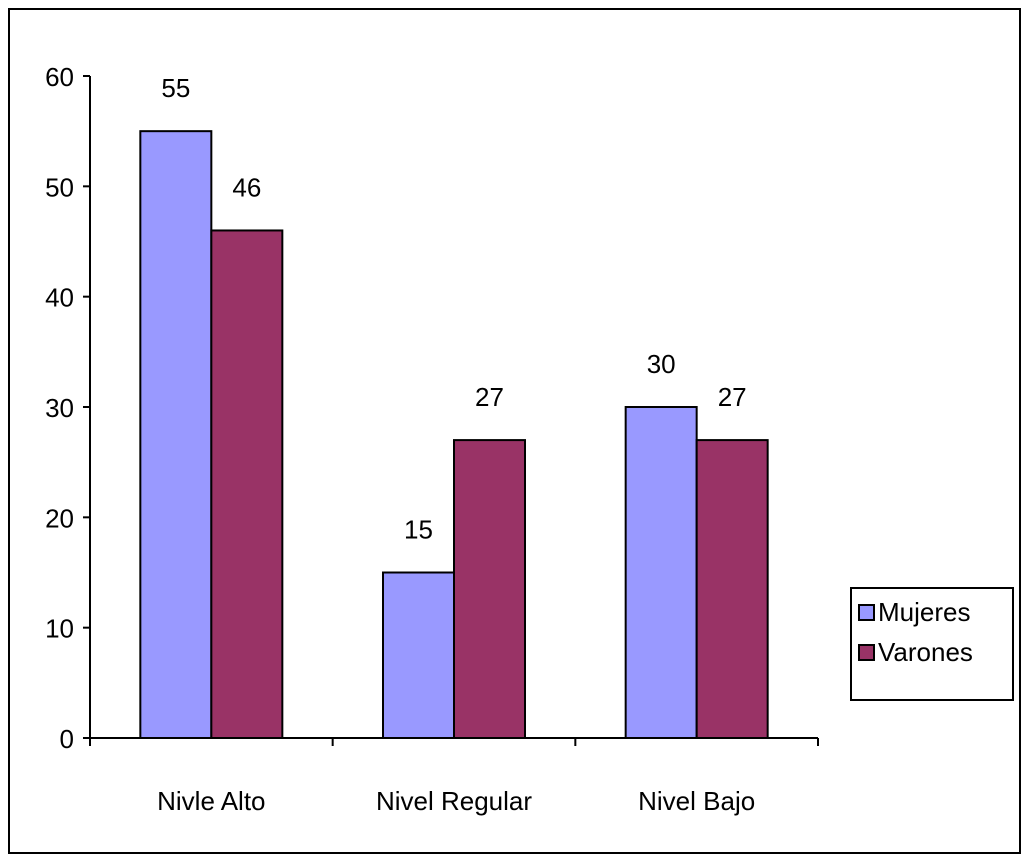 The height and width of the screenshot is (861, 1028). What do you see at coordinates (454, 801) in the screenshot?
I see `x-category-label: Nivel Regular` at bounding box center [454, 801].